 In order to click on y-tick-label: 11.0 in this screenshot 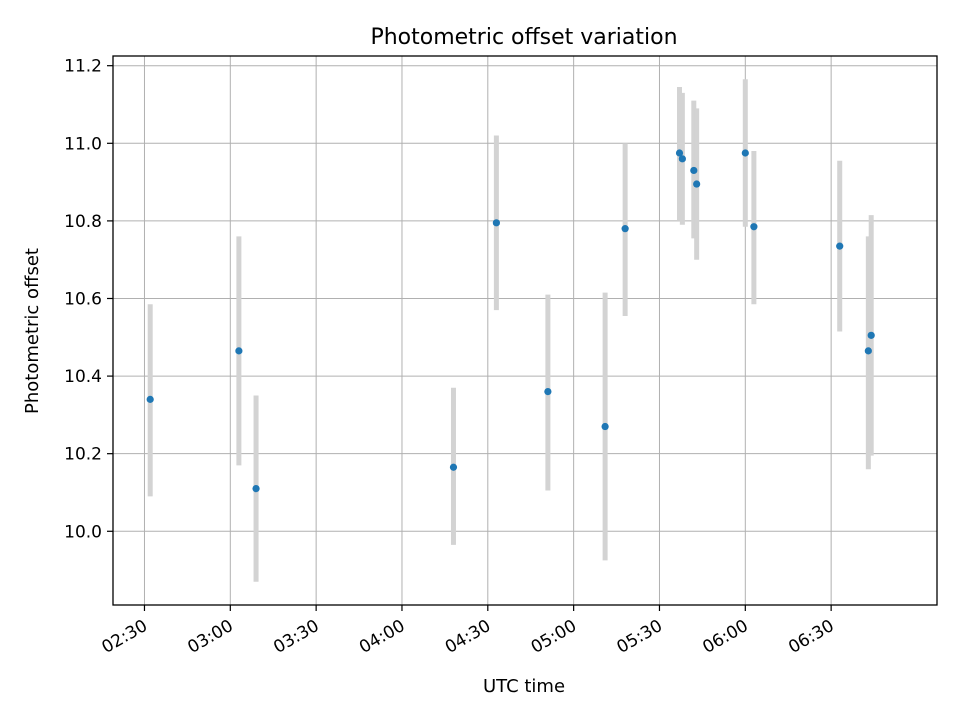, I will do `click(83, 144)`.